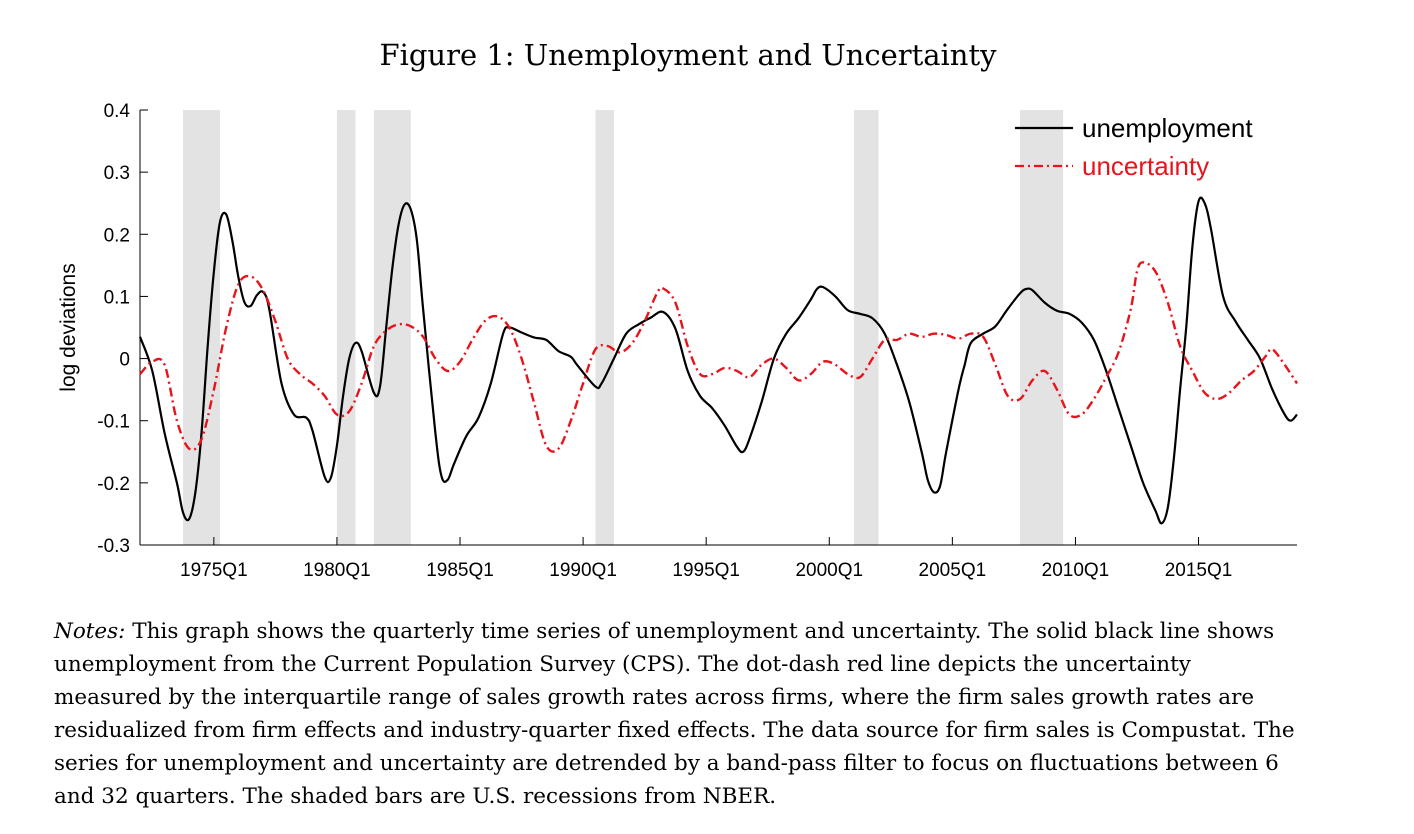  What do you see at coordinates (1134, 147) in the screenshot?
I see `legend: unemployment uncertainty` at bounding box center [1134, 147].